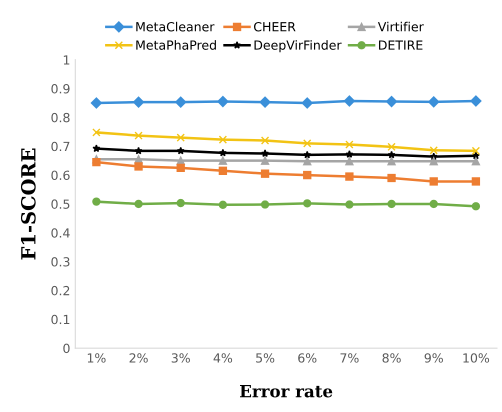 Image resolution: width=502 pixels, height=412 pixels. I want to click on x-tick-label: 4%, so click(223, 358).